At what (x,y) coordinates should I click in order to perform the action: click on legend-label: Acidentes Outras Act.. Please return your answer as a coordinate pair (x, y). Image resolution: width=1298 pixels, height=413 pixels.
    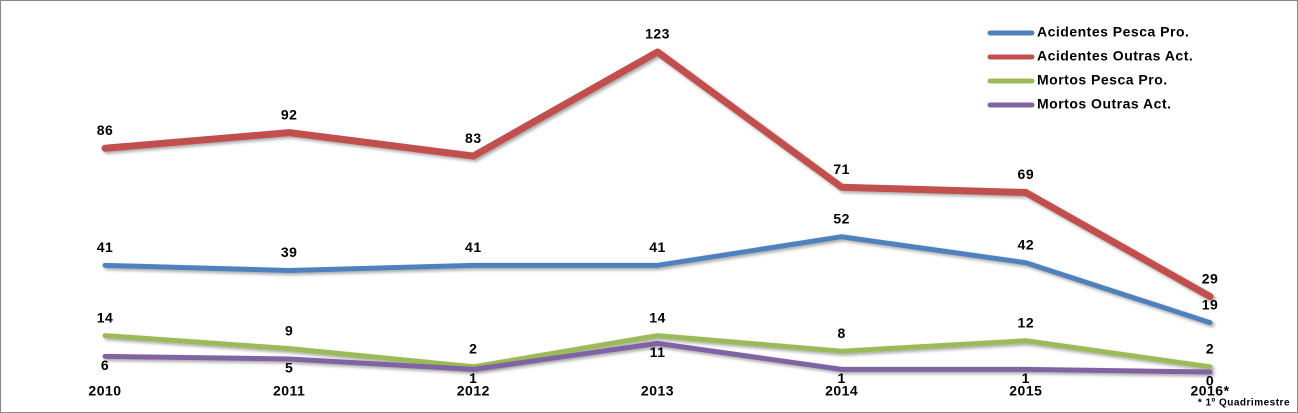
    Looking at the image, I should click on (1115, 56).